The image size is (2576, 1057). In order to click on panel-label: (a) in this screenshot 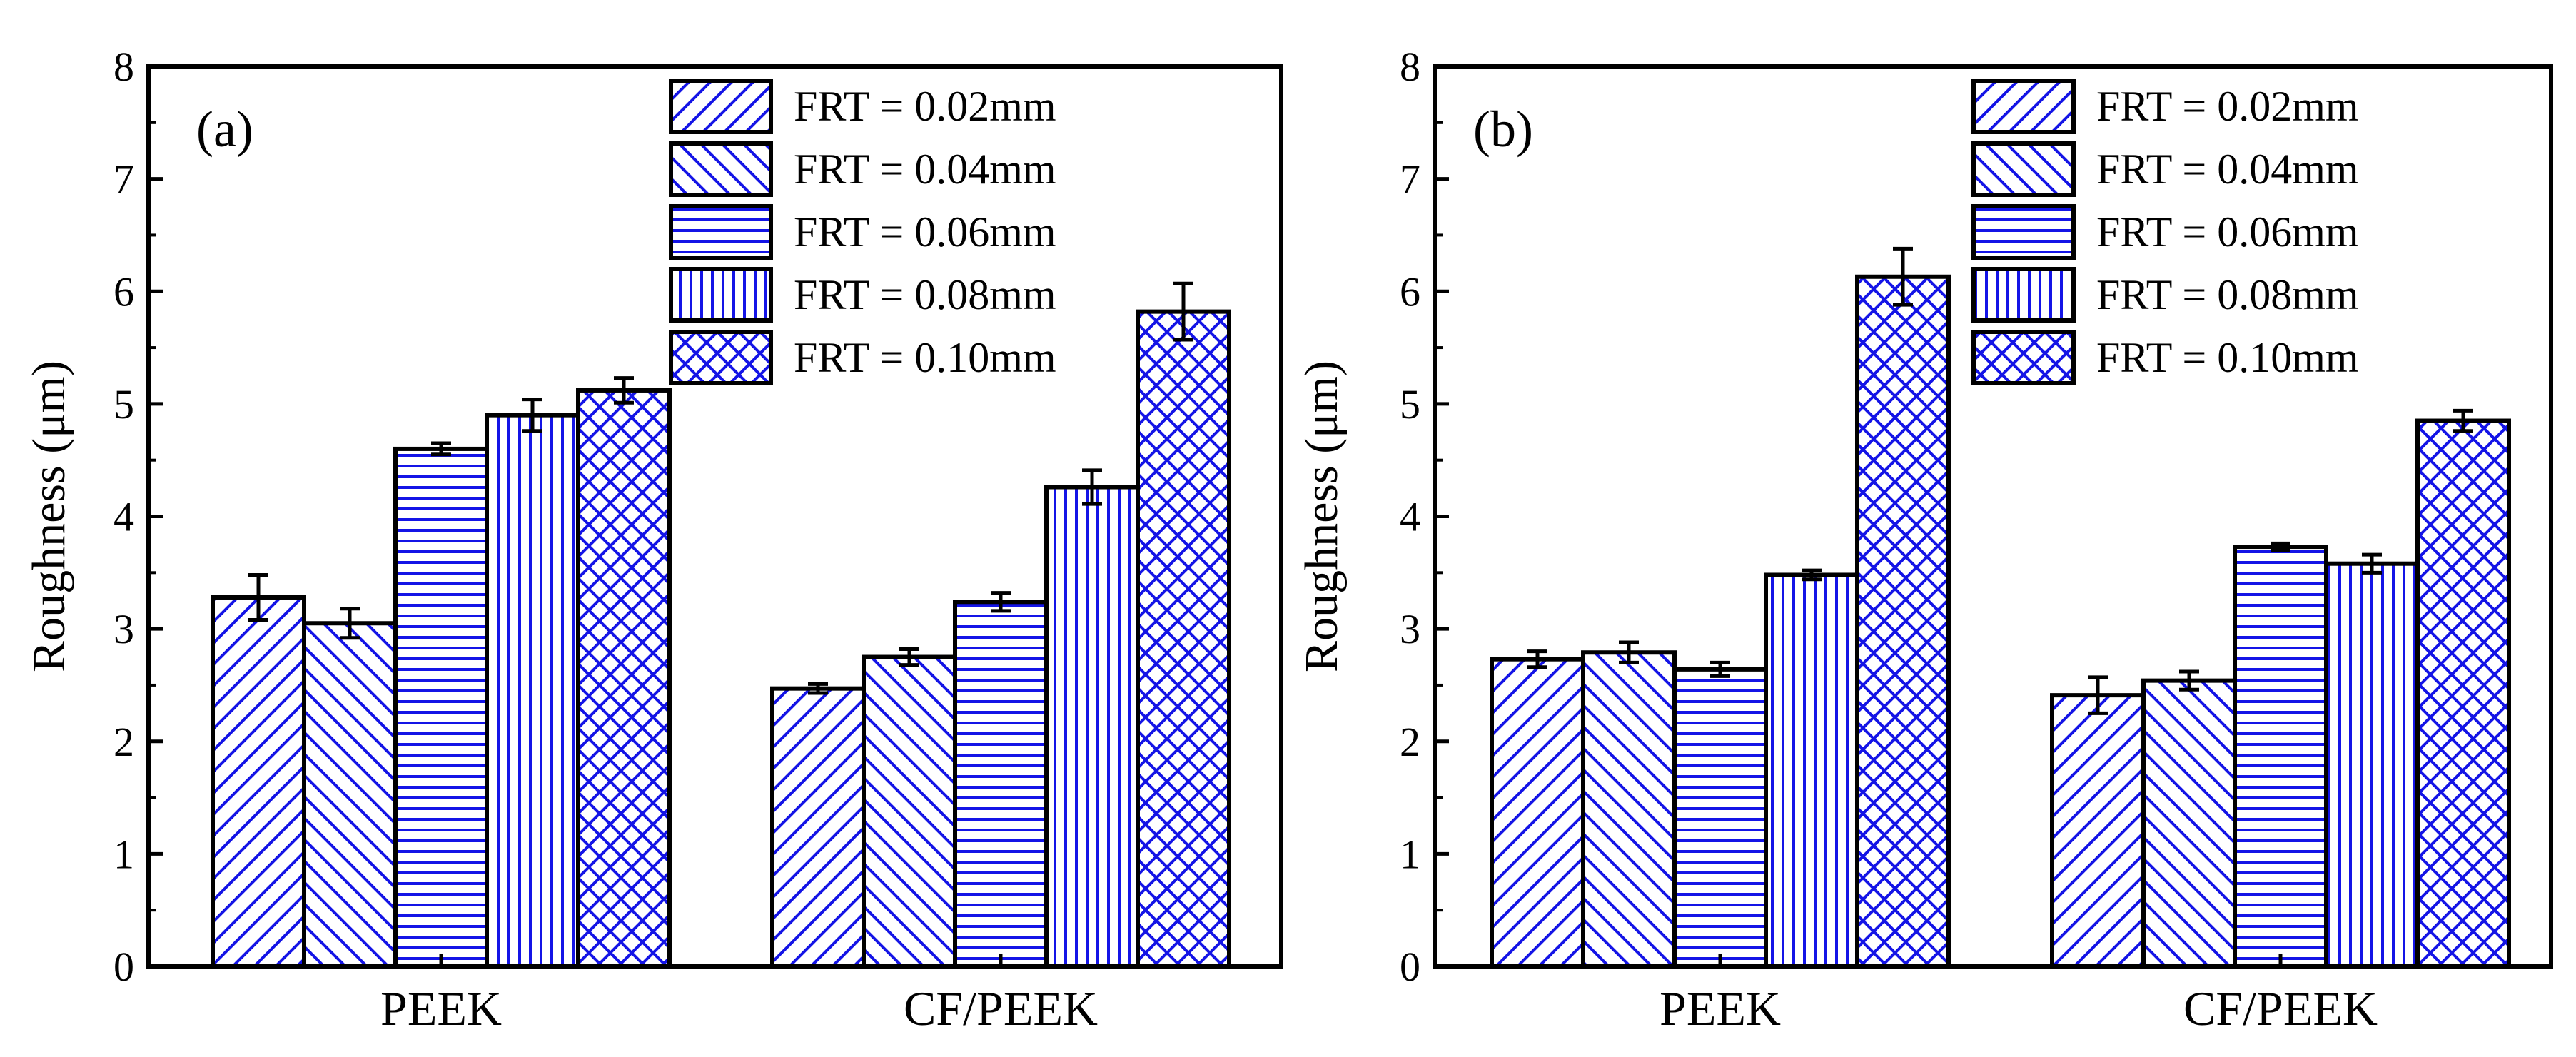, I will do `click(224, 129)`.